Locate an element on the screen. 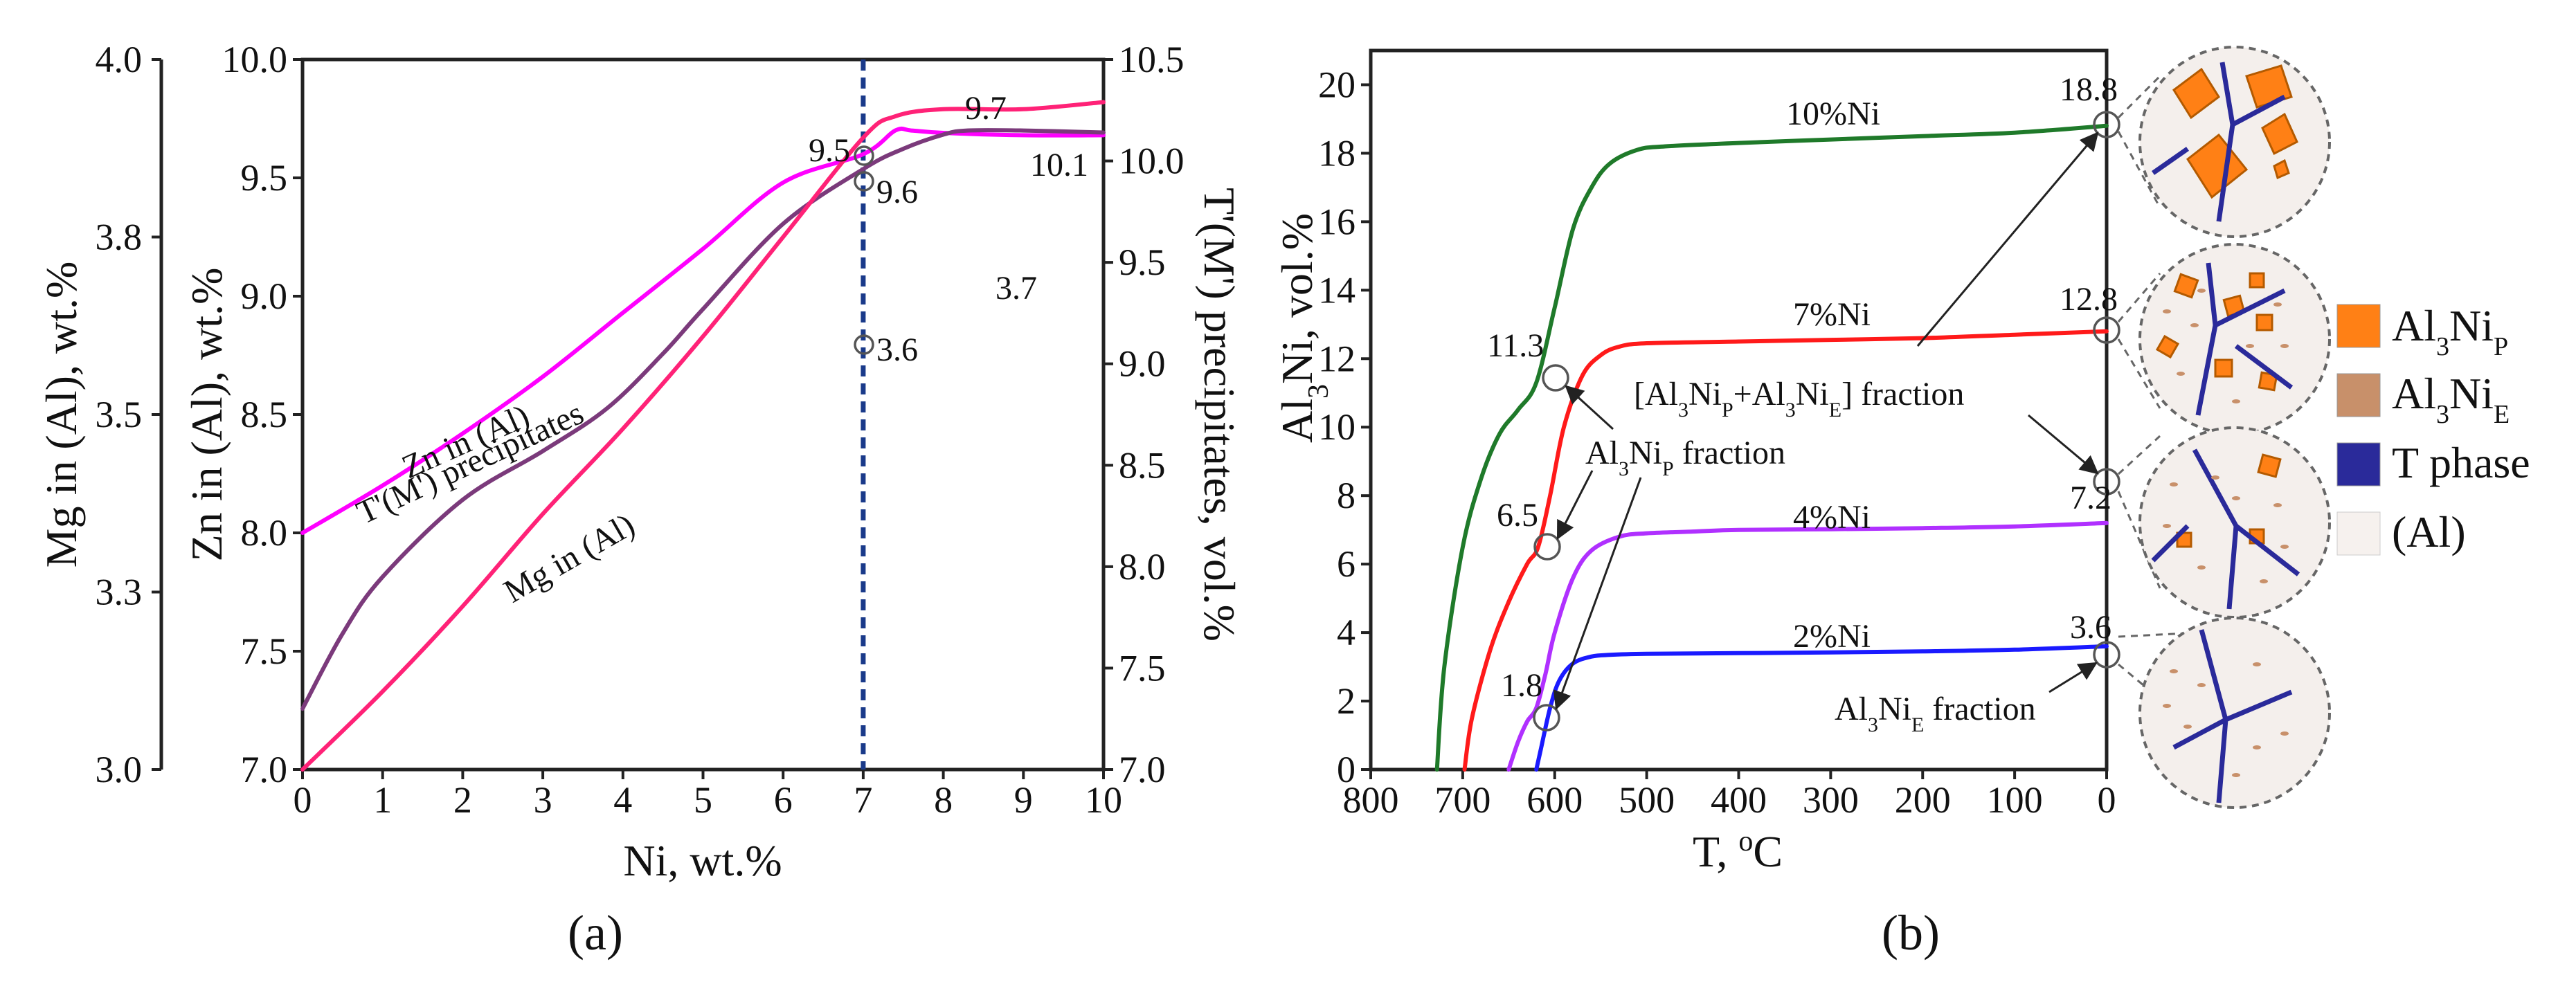  panel-a-annotation-9.7: 9.7 is located at coordinates (986, 108).